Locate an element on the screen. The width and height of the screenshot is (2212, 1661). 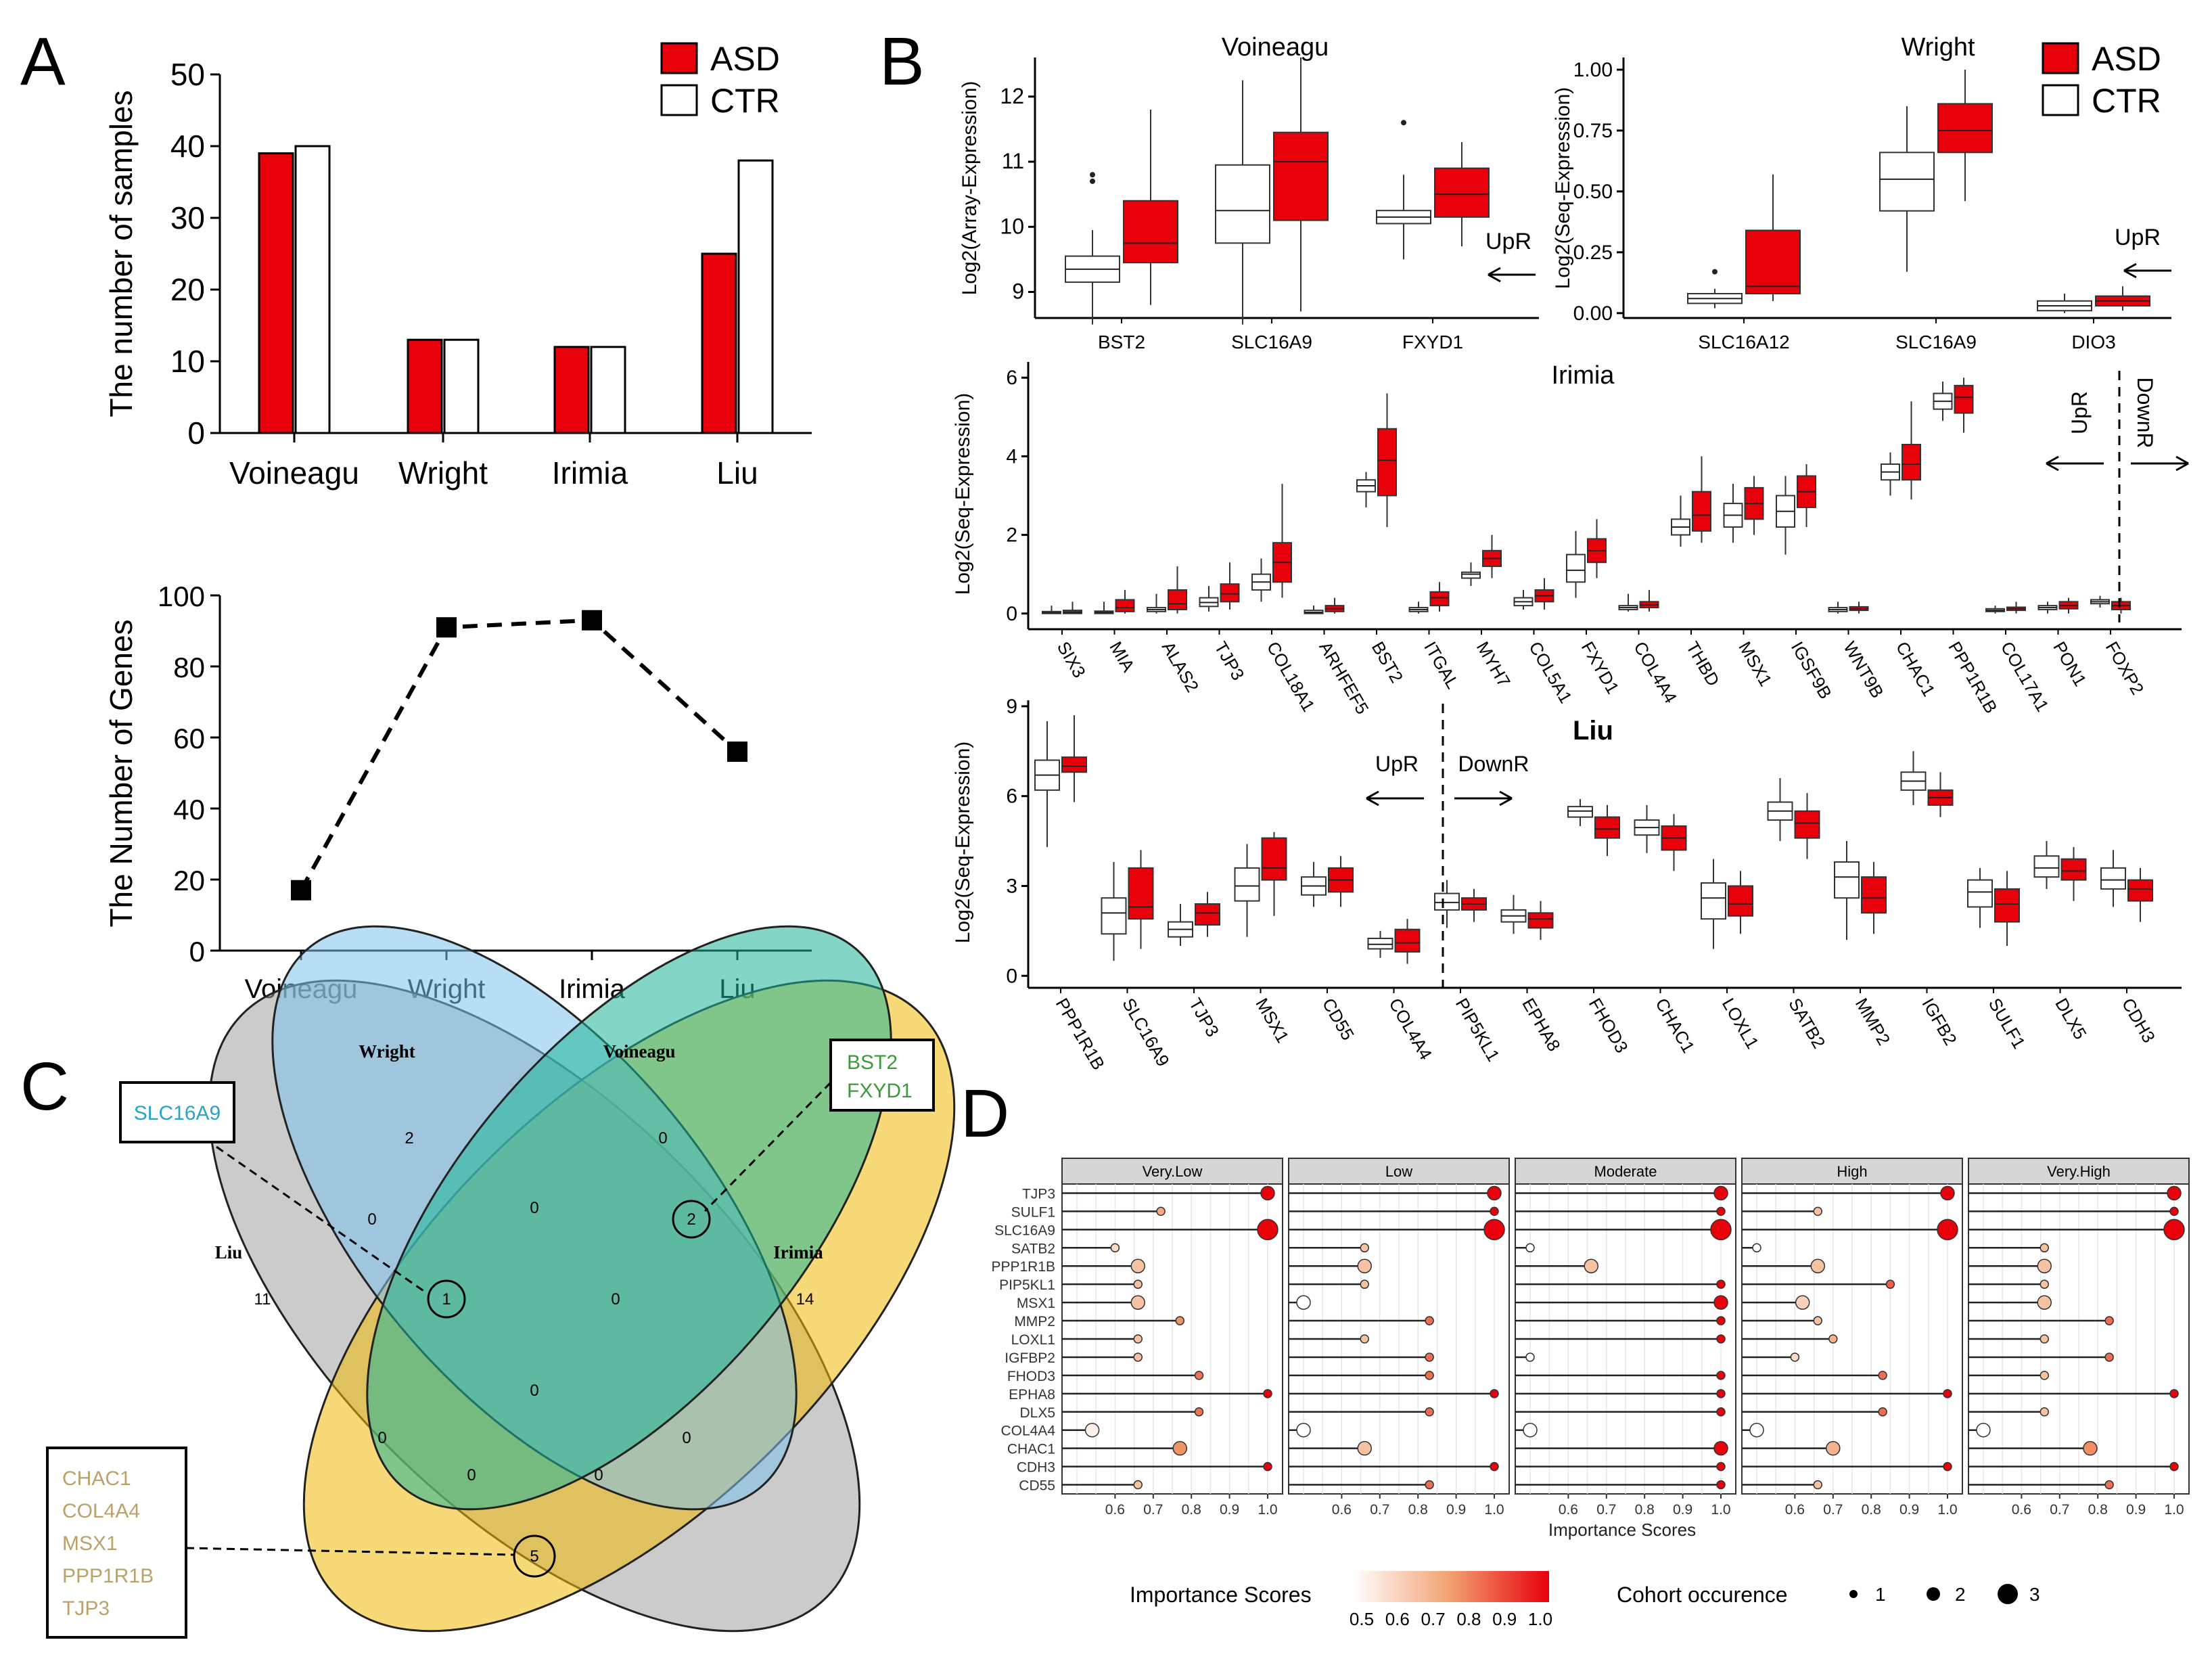
b2-gene-label: SLC16A12 is located at coordinates (1743, 342).